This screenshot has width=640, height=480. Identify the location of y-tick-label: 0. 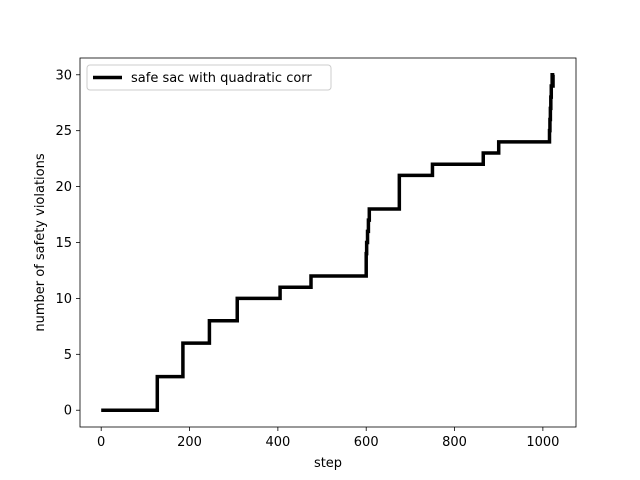
(68, 411).